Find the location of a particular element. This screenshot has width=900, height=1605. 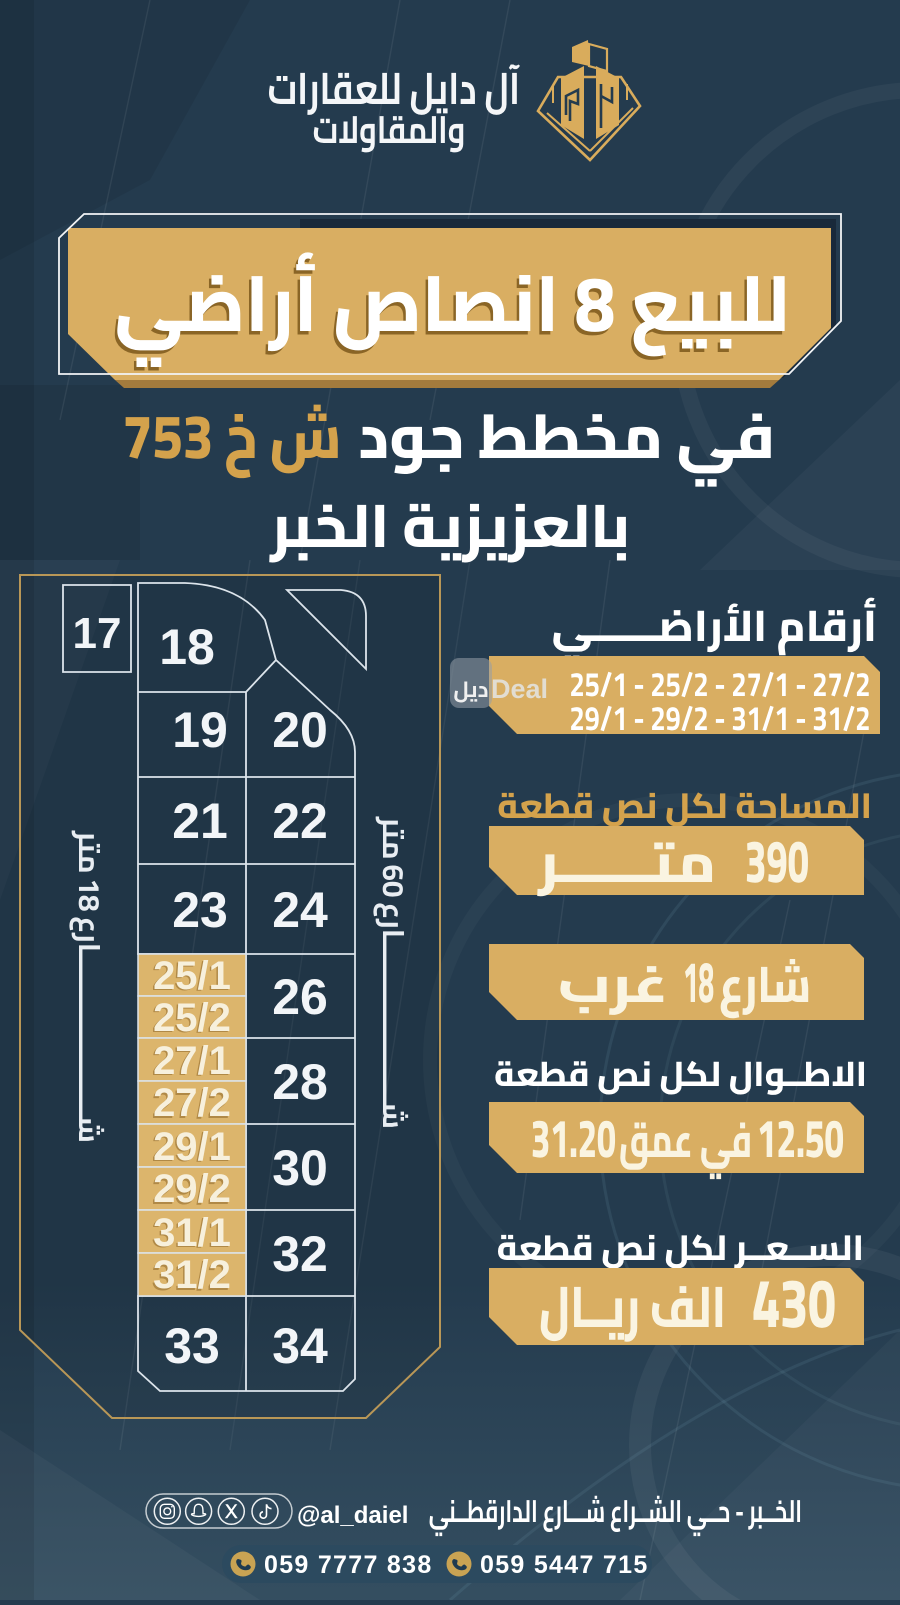

svg-text: 21 is located at coordinates (200, 821).